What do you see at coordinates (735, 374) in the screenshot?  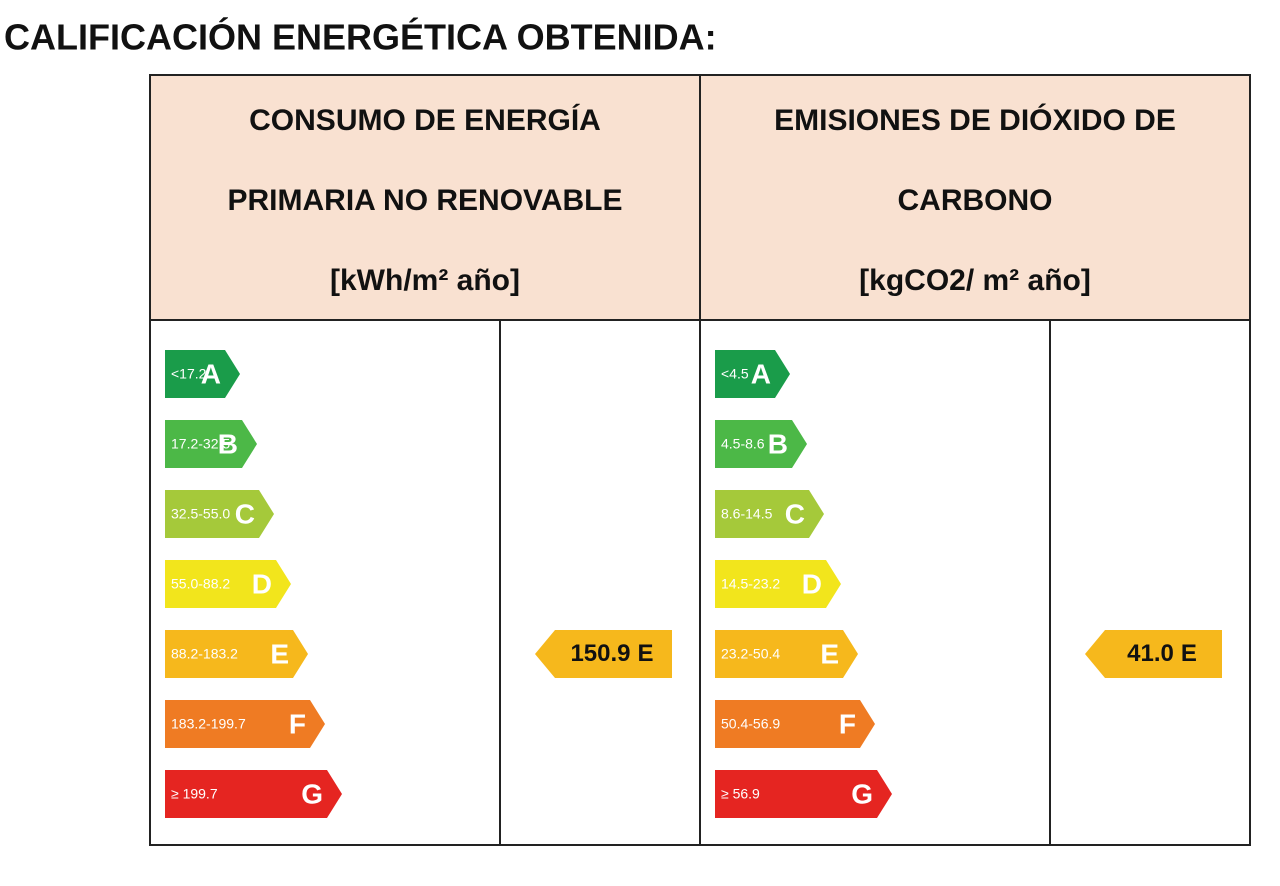 I see `rating-range: <4.5` at bounding box center [735, 374].